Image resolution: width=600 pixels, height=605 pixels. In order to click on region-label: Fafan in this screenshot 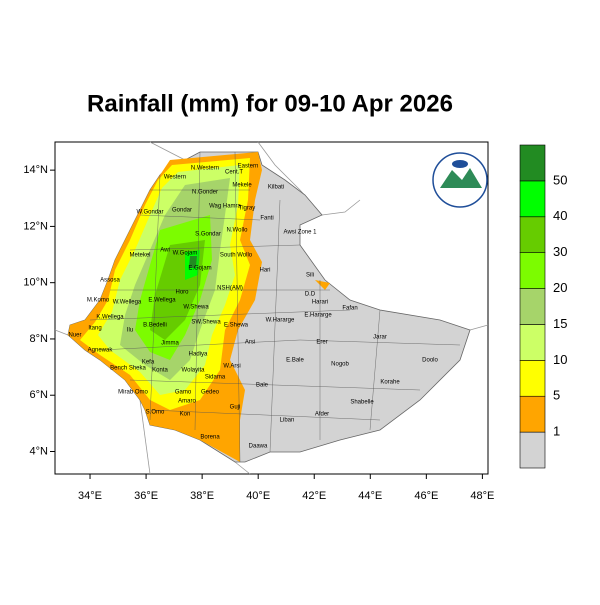, I will do `click(349, 309)`.